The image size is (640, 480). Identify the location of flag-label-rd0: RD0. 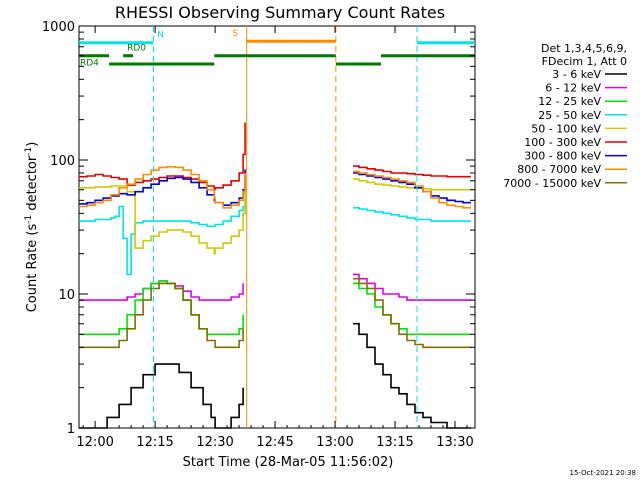
(136, 49).